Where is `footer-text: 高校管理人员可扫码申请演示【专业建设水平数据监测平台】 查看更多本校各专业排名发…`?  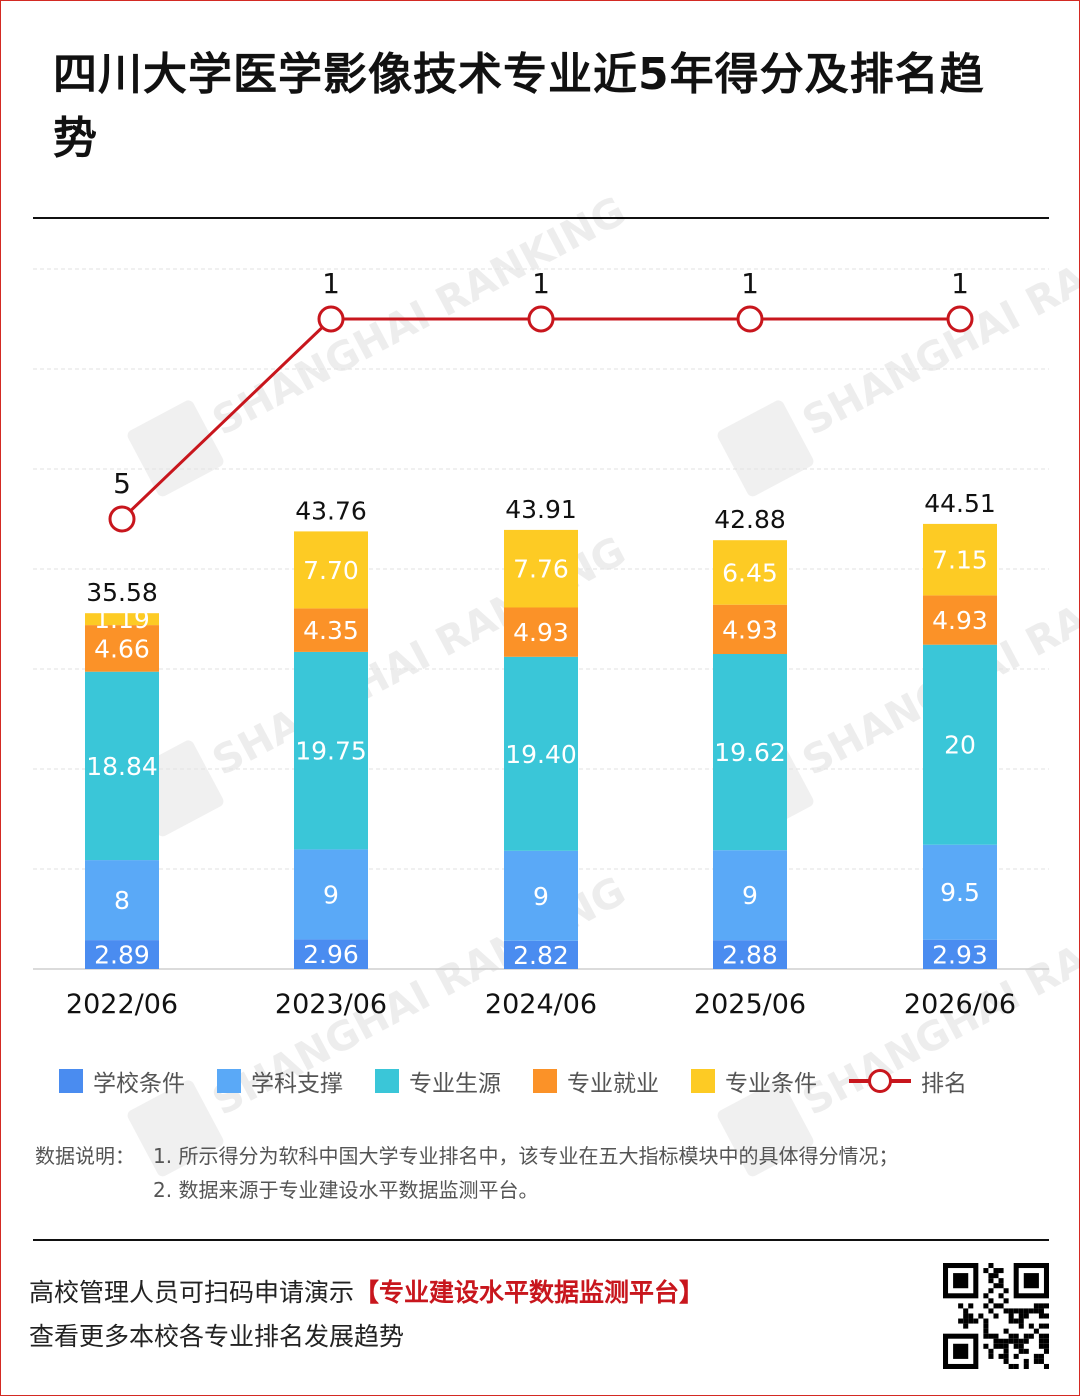
footer-text: 高校管理人员可扫码申请演示【专业建设水平数据监测平台】 查看更多本校各专业排名发… is located at coordinates (366, 1315).